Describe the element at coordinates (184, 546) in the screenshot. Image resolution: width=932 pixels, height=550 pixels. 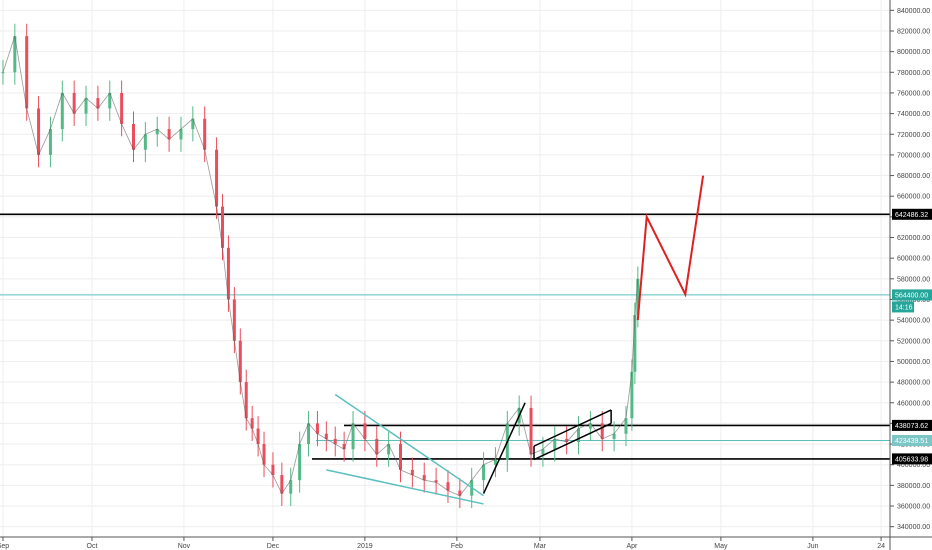
I see `x-tick-label: Nov` at that location.